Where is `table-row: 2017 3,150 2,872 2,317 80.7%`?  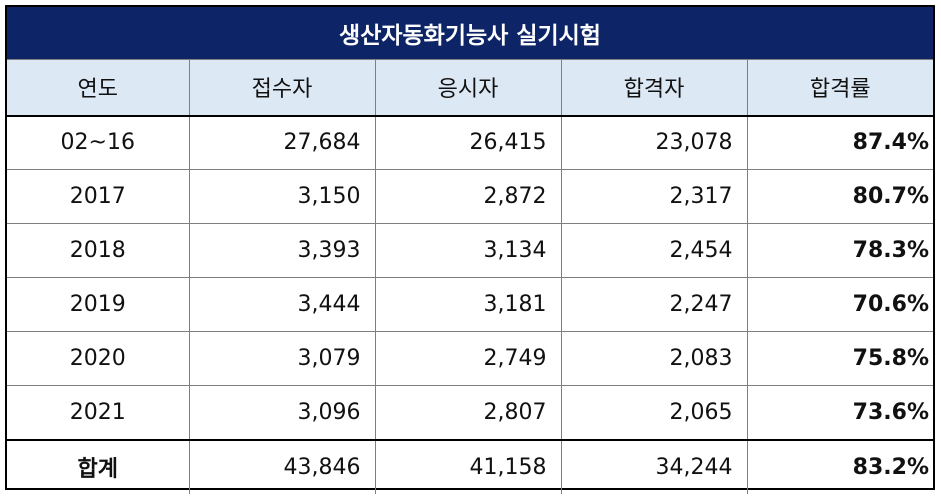
table-row: 2017 3,150 2,872 2,317 80.7% is located at coordinates (470, 196).